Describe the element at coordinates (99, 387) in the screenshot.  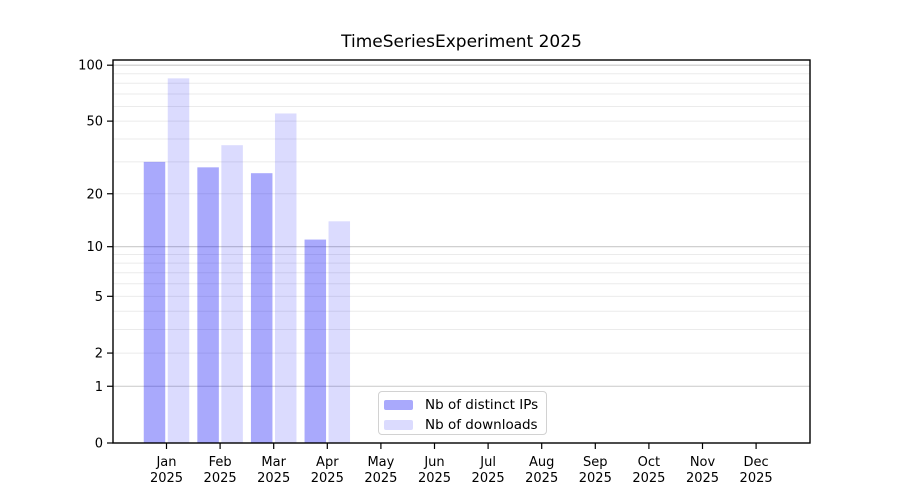
I see `y-tick-label-1: 1` at that location.